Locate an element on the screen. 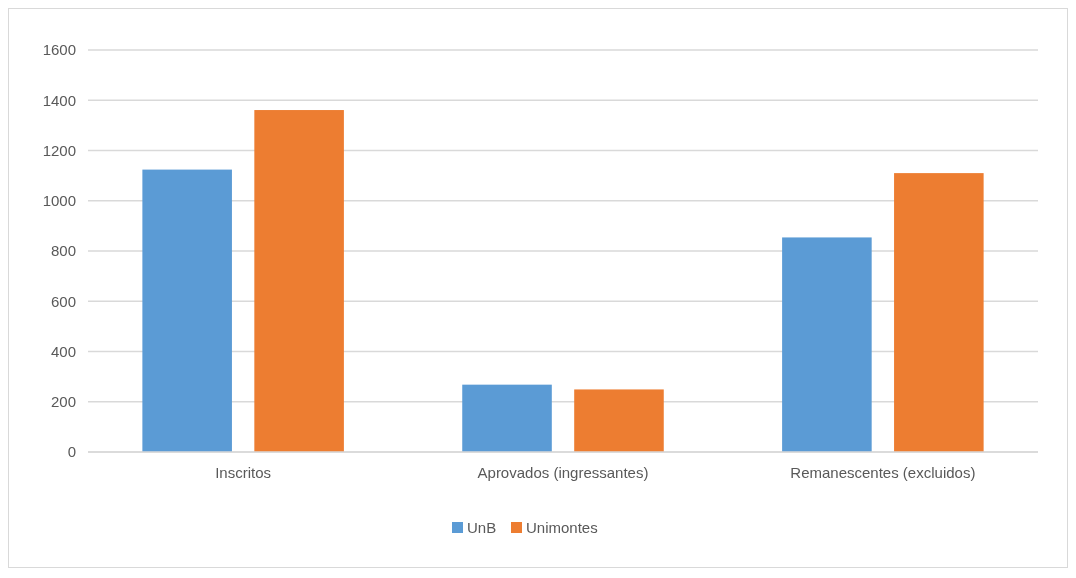 This screenshot has width=1076, height=578. y-tick-label: 1200 is located at coordinates (59, 150).